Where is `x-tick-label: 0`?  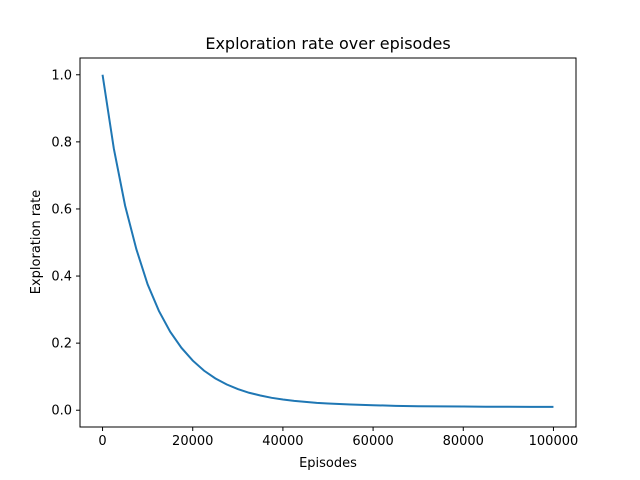
x-tick-label: 0 is located at coordinates (102, 441).